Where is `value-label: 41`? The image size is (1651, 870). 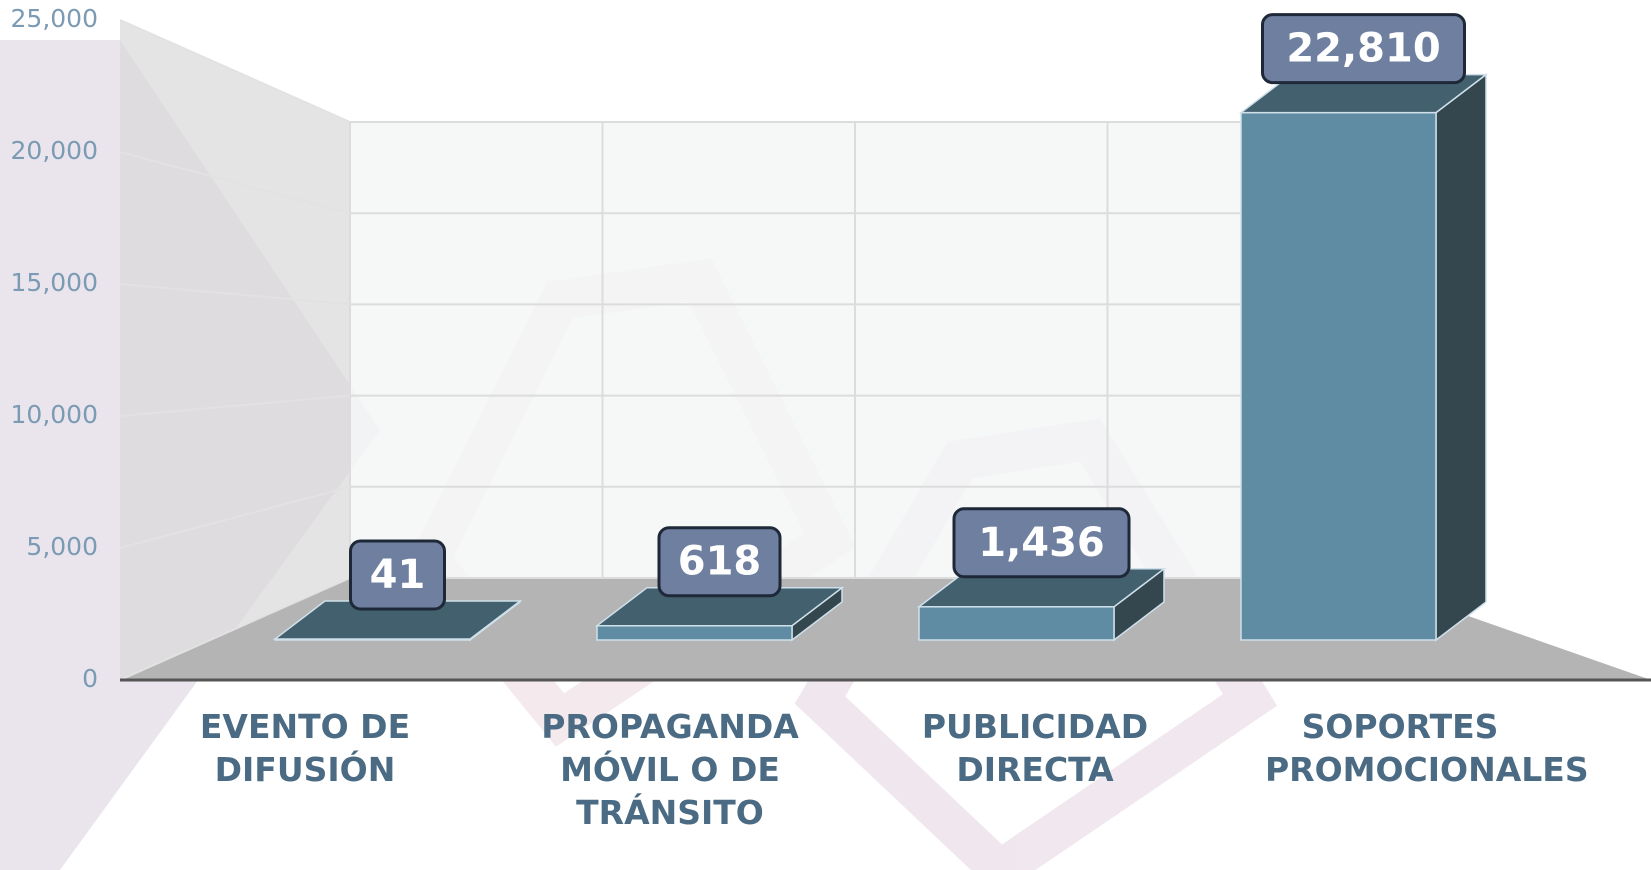 value-label: 41 is located at coordinates (398, 575).